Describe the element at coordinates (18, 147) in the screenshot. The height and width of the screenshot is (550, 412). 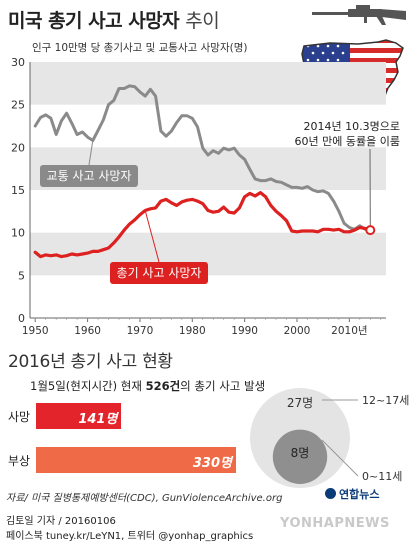
I see `y-tick-label-4: 20` at that location.